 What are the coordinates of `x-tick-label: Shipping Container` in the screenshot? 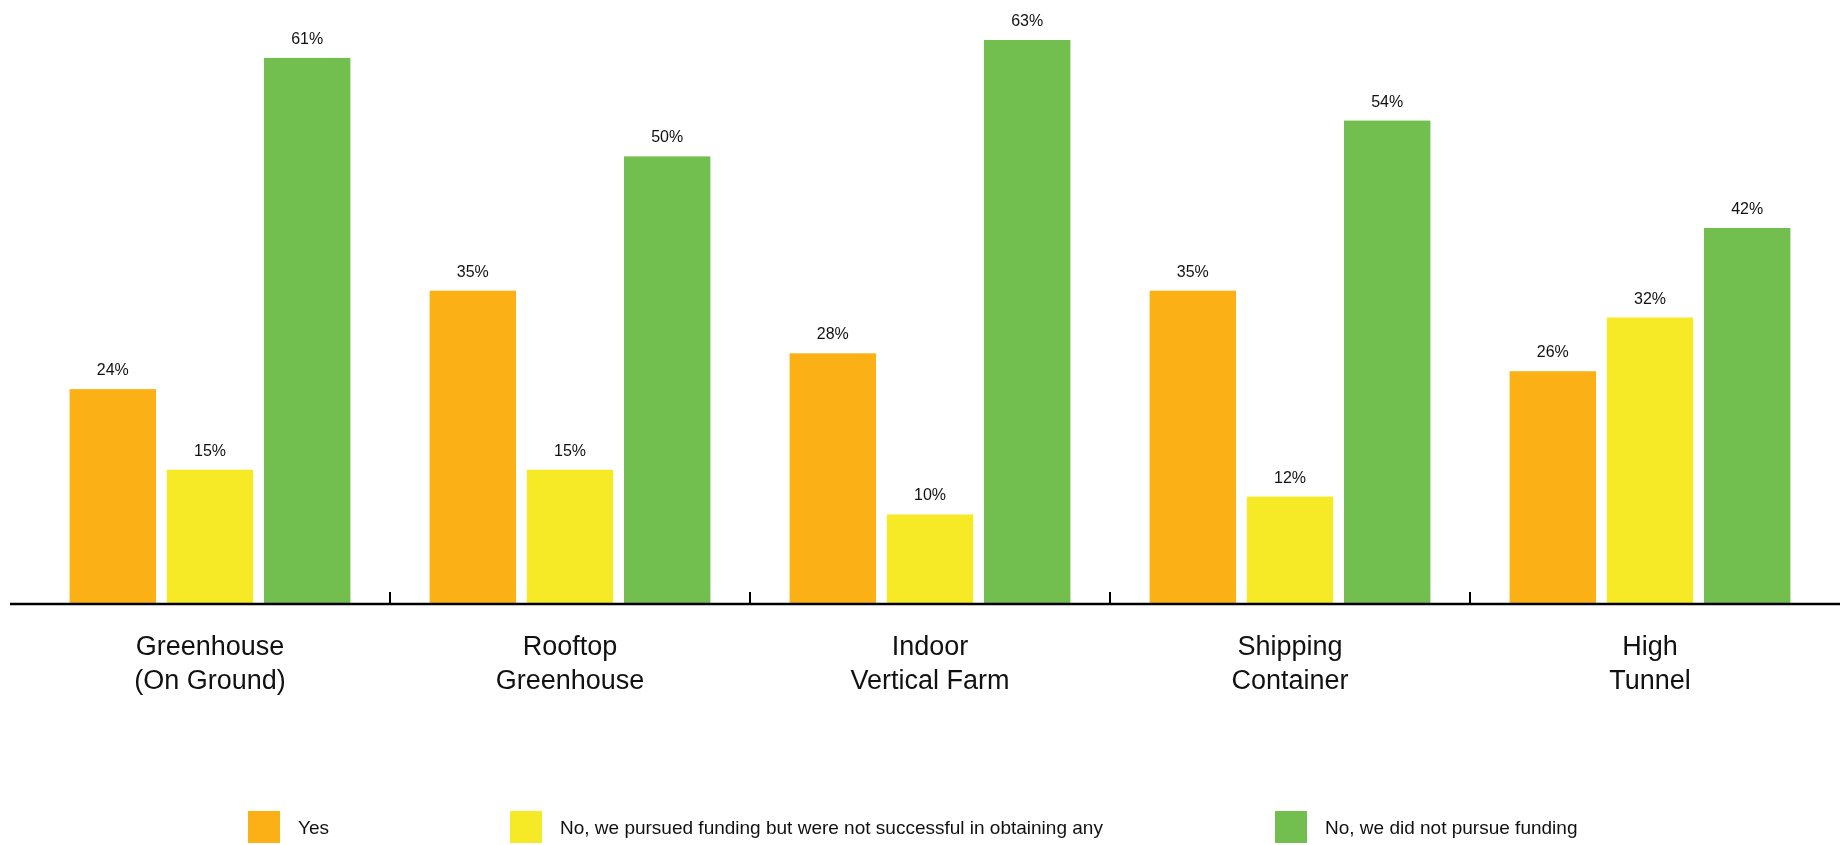 It's located at (1290, 663).